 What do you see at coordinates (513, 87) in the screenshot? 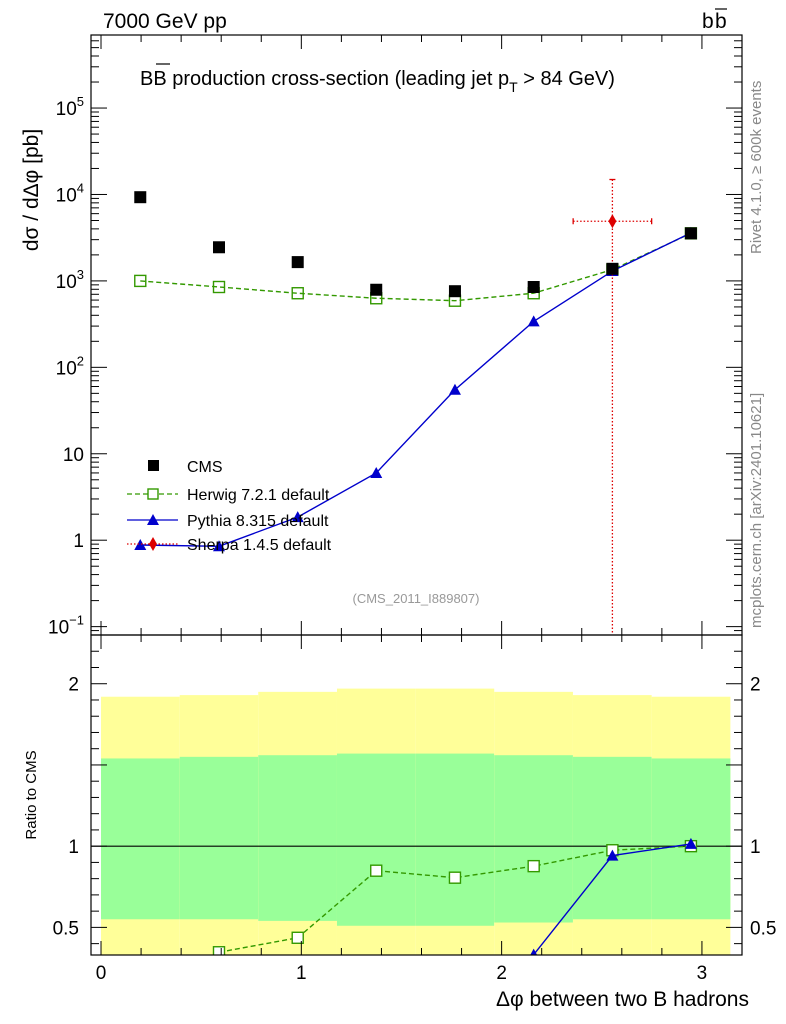
I see `plot-title-subscript: T` at bounding box center [513, 87].